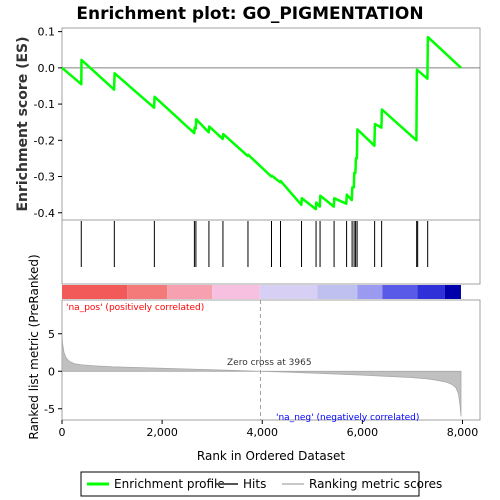 The image size is (500, 500). What do you see at coordinates (375, 484) in the screenshot?
I see `legend-label: Ranking metric scores` at bounding box center [375, 484].